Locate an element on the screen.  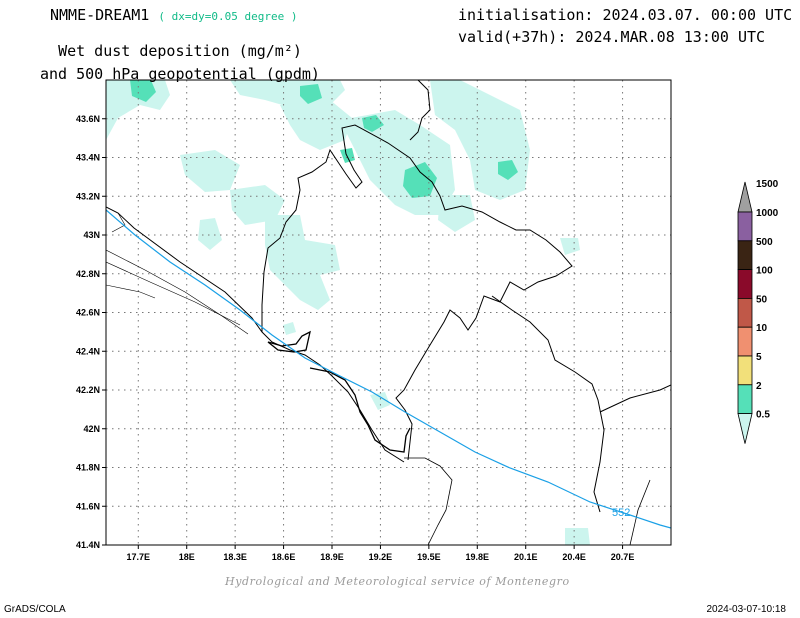
colorbar-label: 500 is located at coordinates (764, 242).